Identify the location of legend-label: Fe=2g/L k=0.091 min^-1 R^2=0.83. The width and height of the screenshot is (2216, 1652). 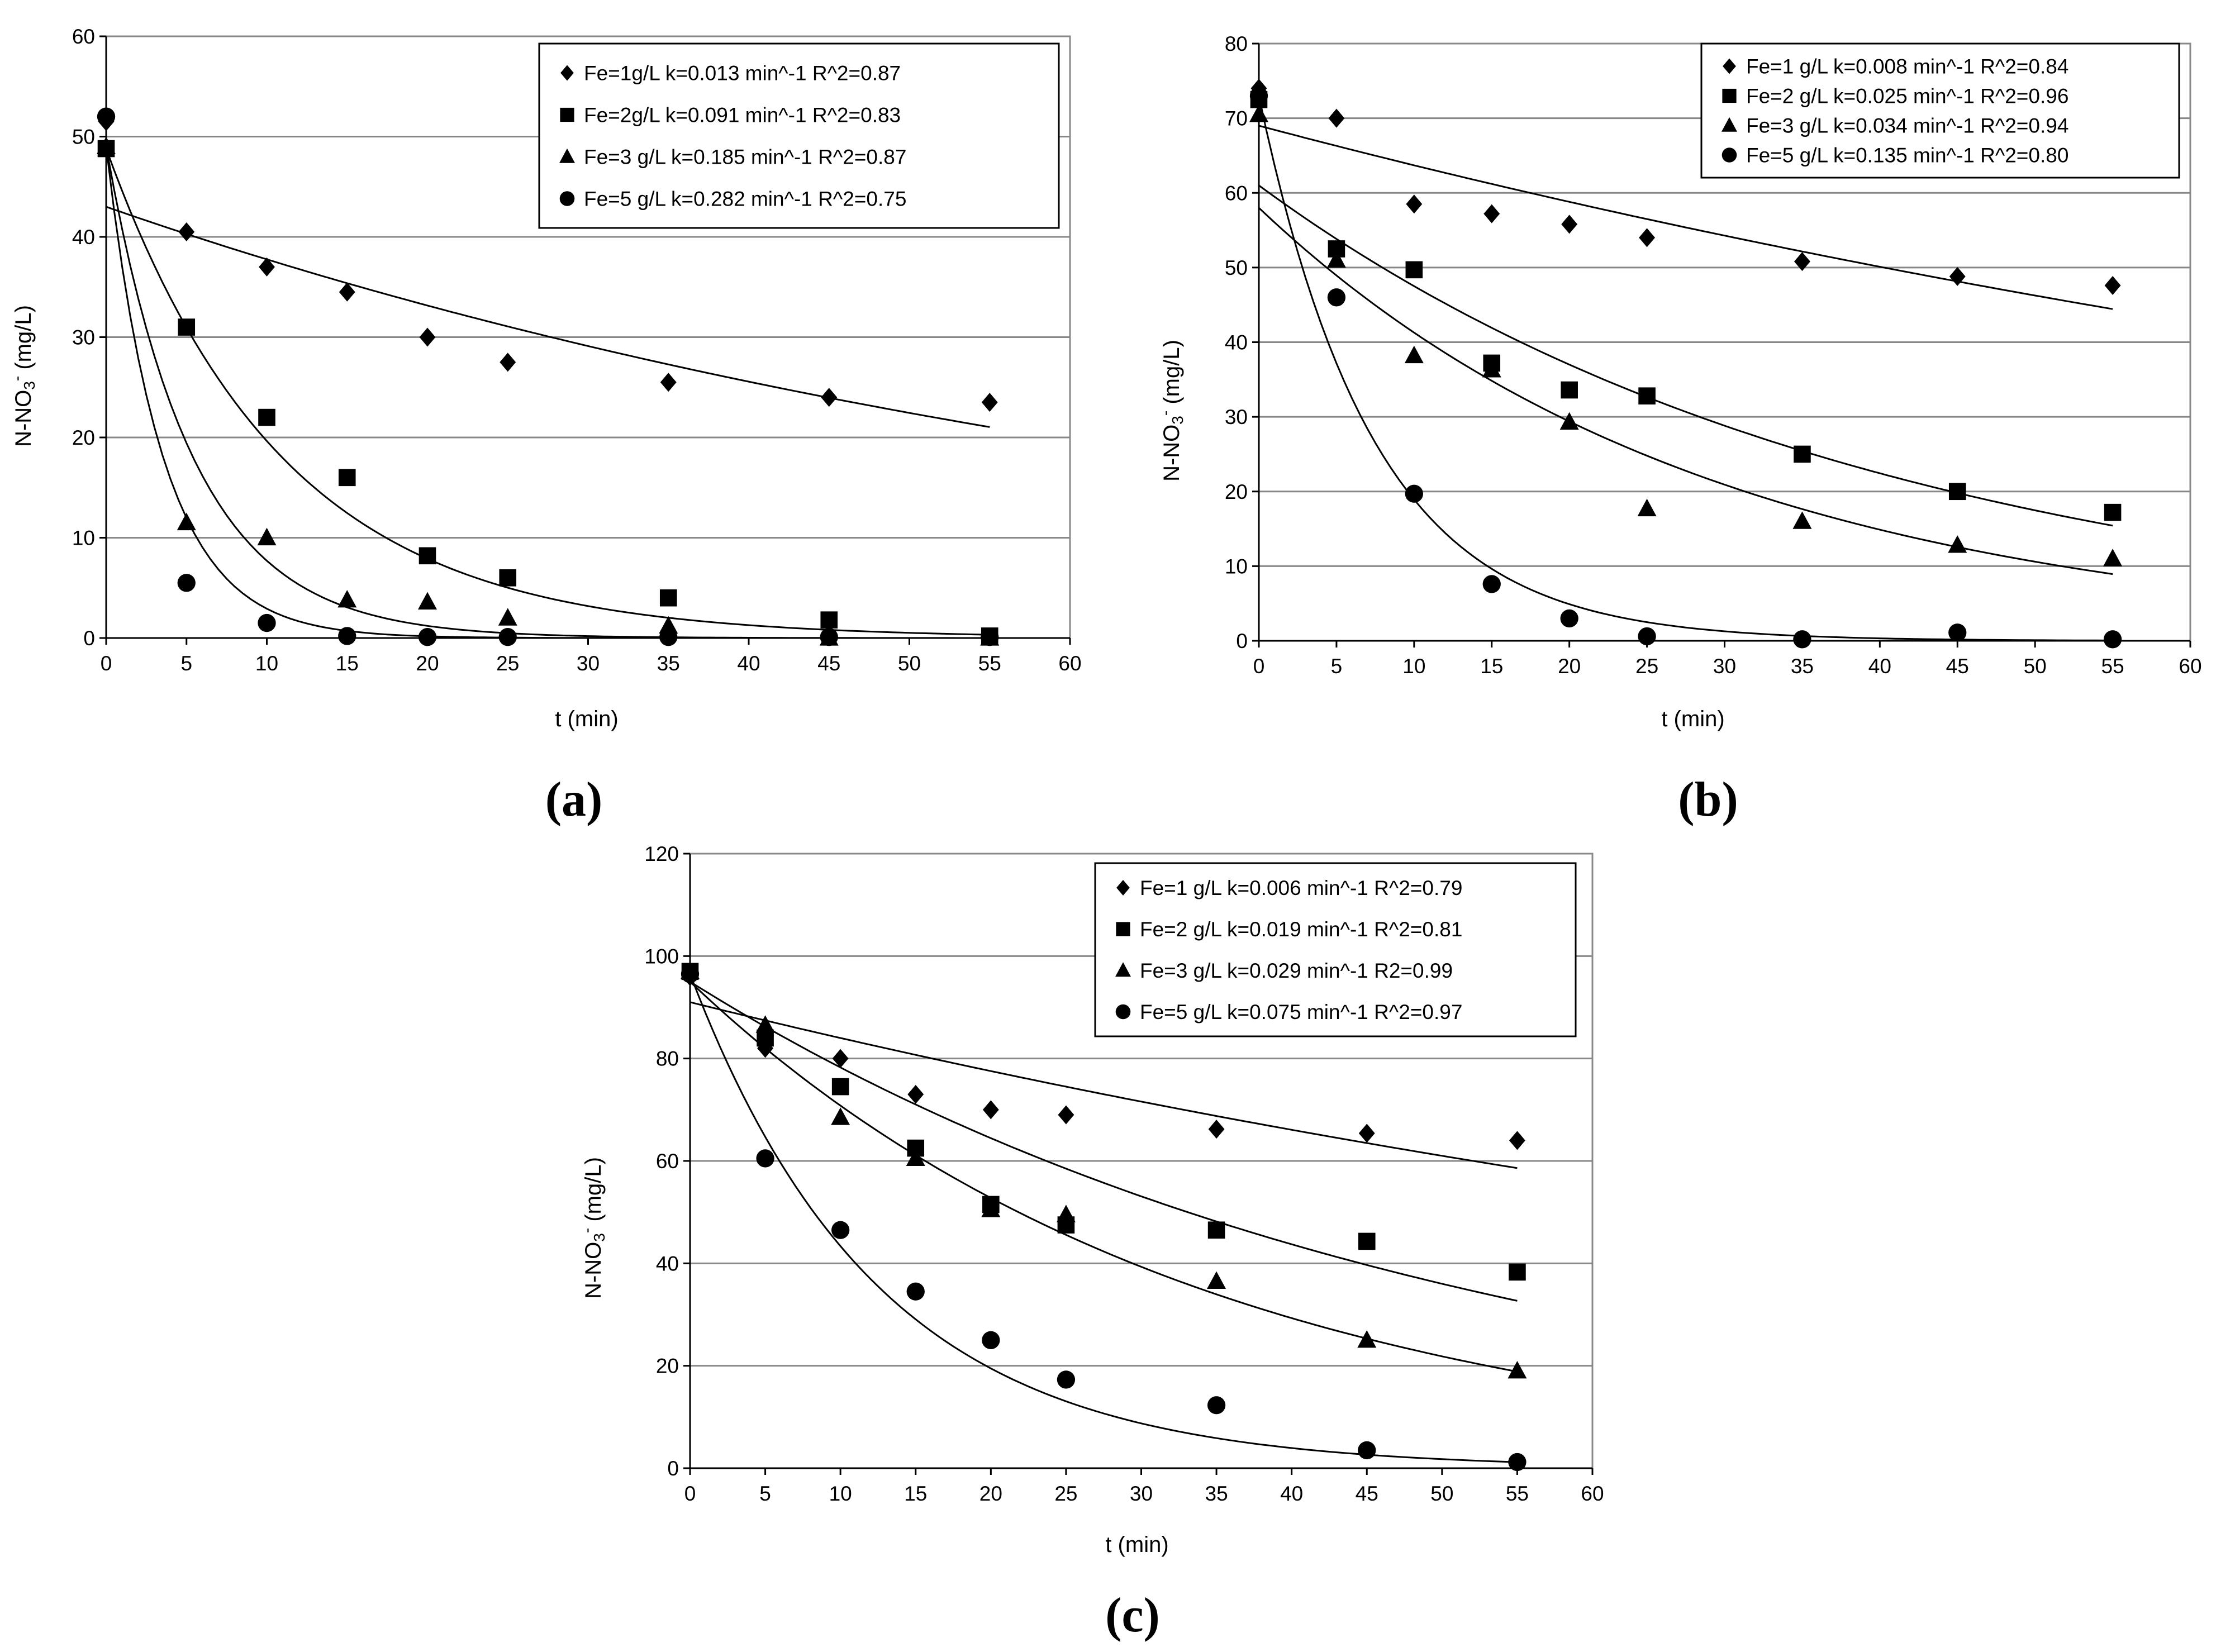
(742, 116).